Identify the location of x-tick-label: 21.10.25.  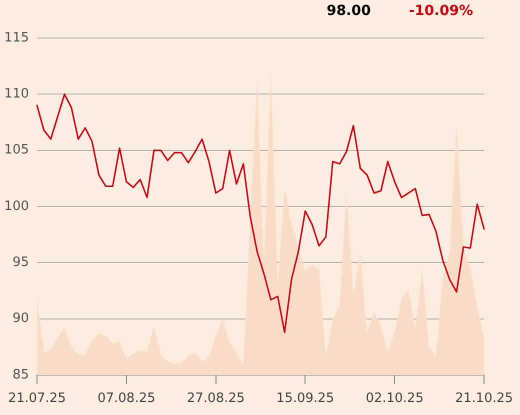
(484, 398).